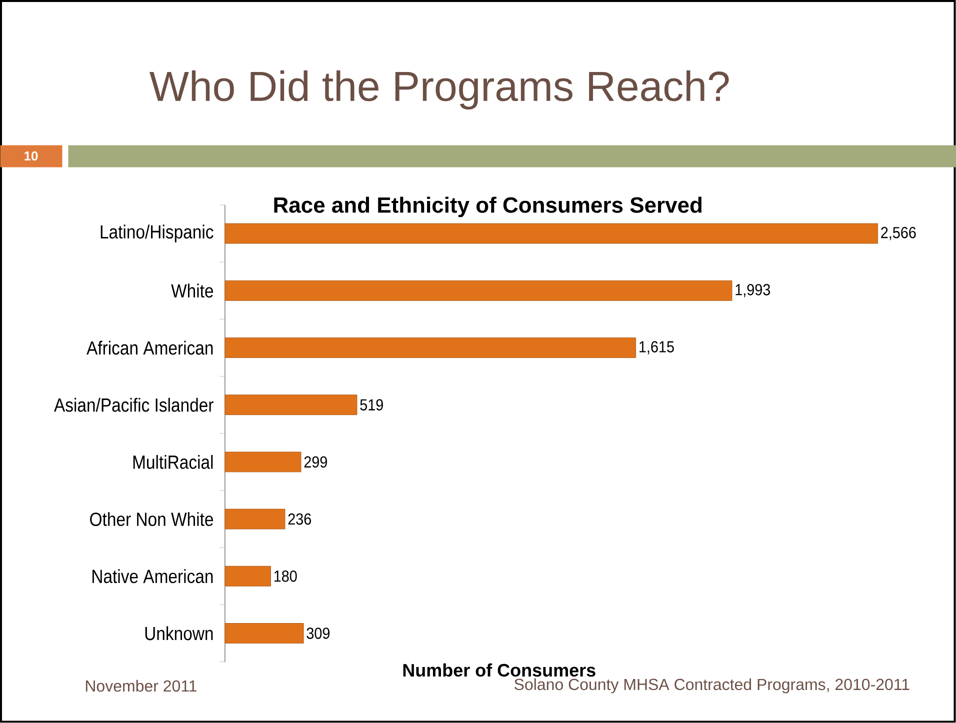 The image size is (956, 723). What do you see at coordinates (152, 576) in the screenshot?
I see `y-tick-label: Native American` at bounding box center [152, 576].